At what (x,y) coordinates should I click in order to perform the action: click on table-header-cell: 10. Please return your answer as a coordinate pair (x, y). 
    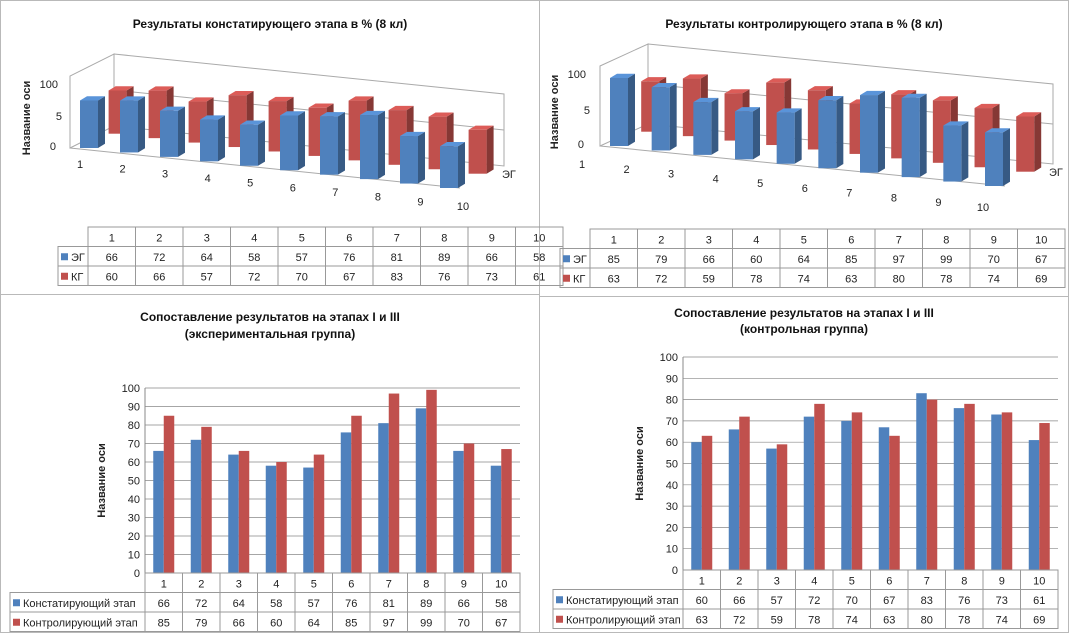
    Looking at the image, I should click on (1039, 582).